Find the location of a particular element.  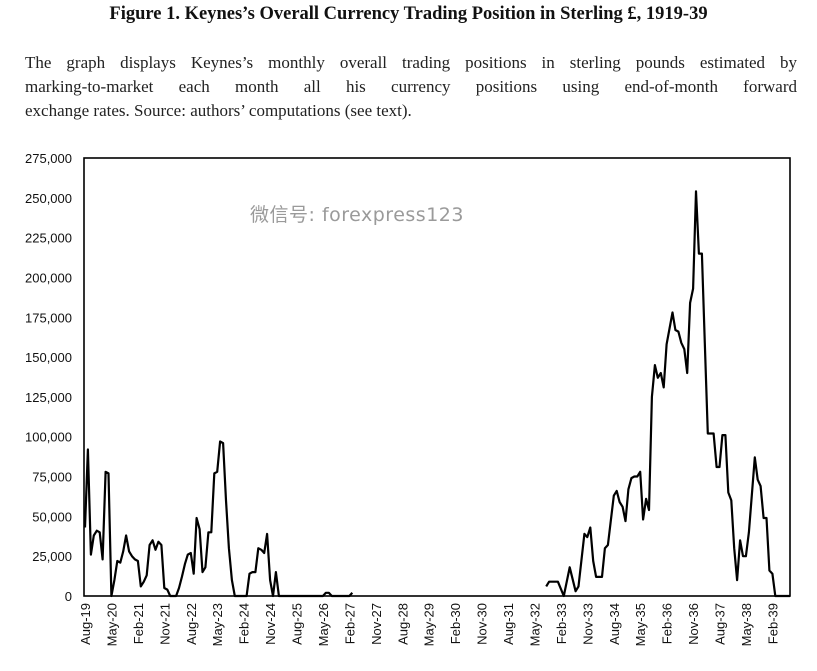

y-tick-label: 200,000 is located at coordinates (48, 277).